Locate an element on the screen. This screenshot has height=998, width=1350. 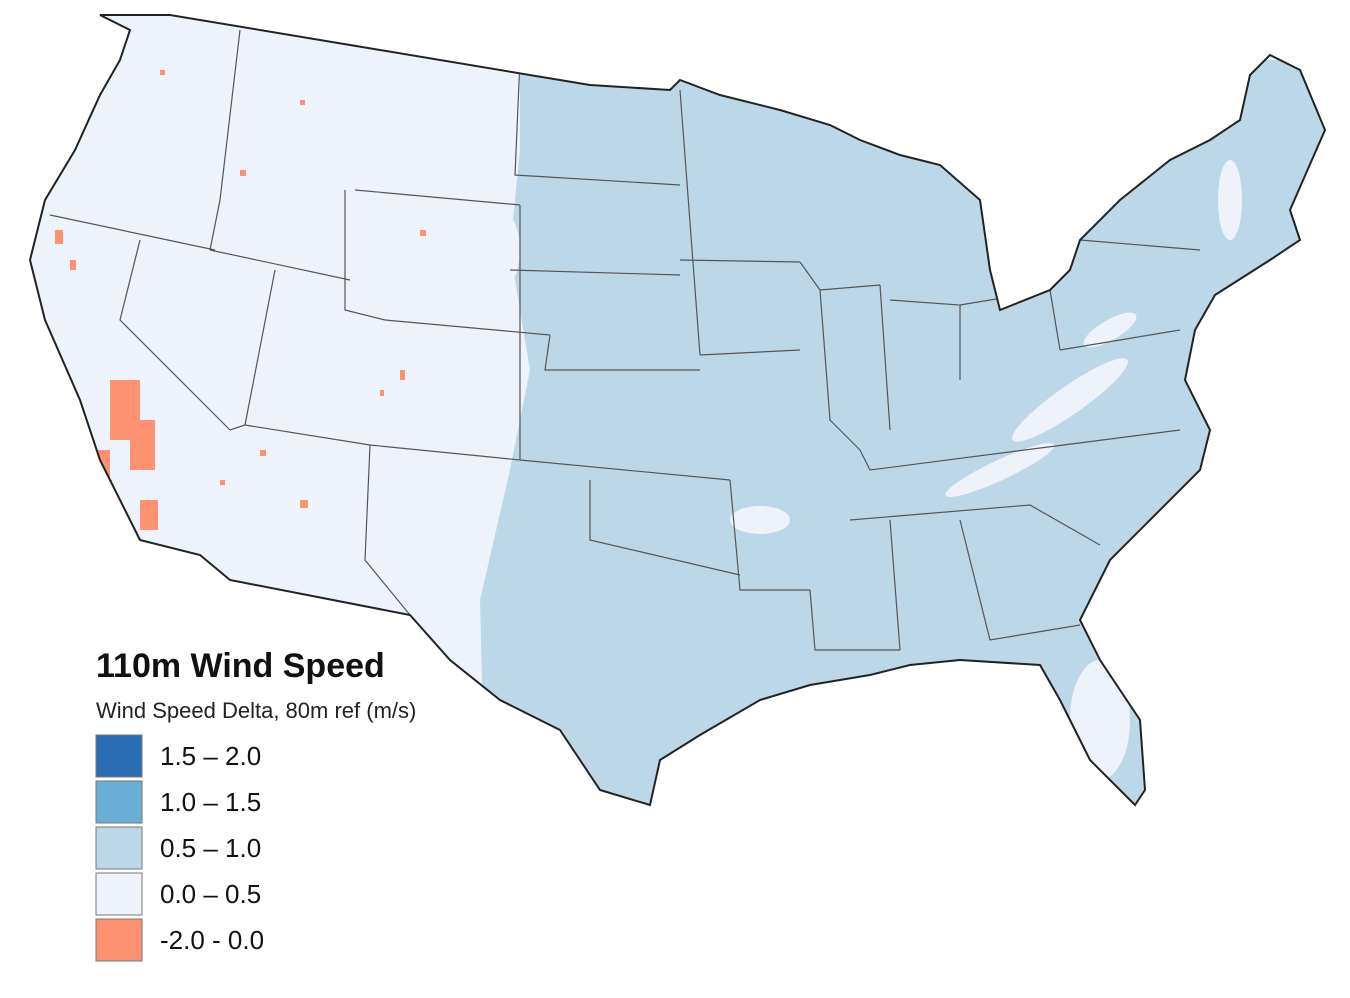
legend-label: 0.5 – 1.0 is located at coordinates (210, 848).